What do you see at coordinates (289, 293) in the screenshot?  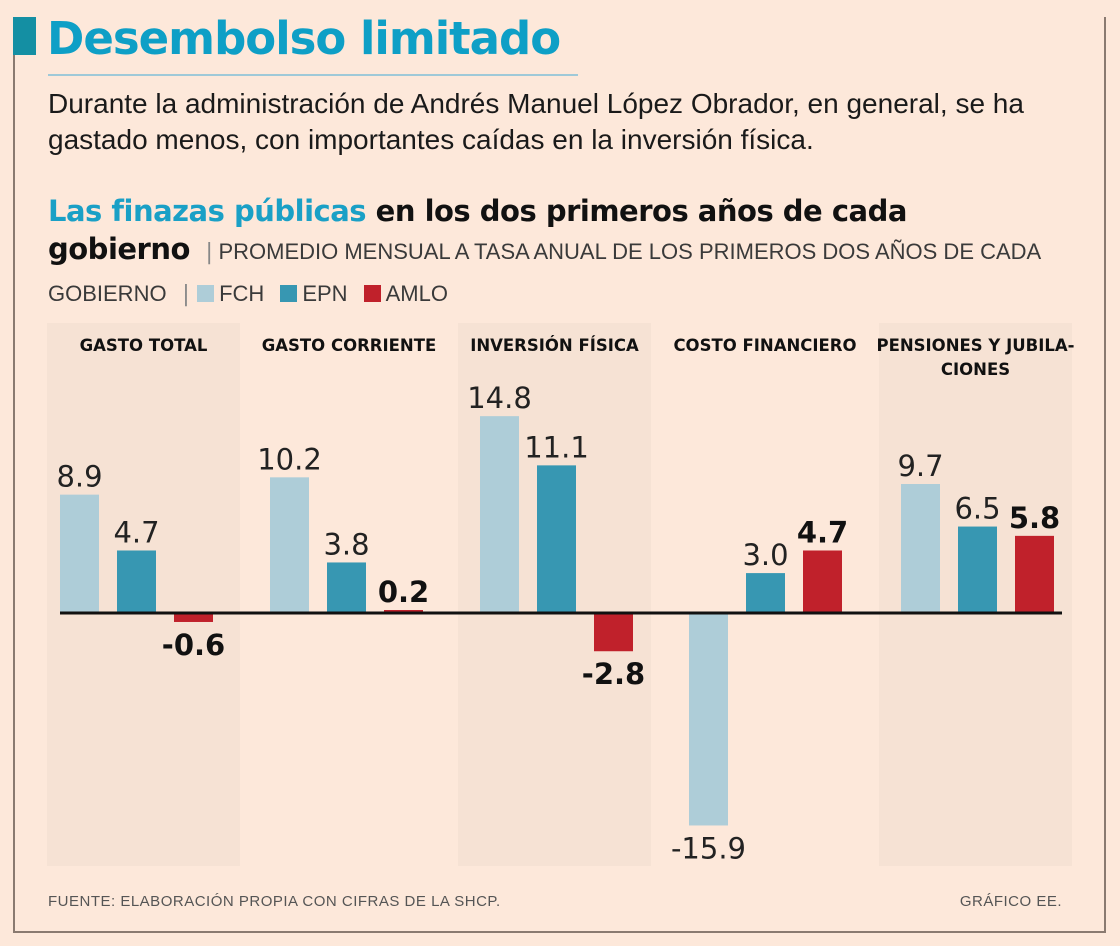 I see `legend-swatch-epn` at bounding box center [289, 293].